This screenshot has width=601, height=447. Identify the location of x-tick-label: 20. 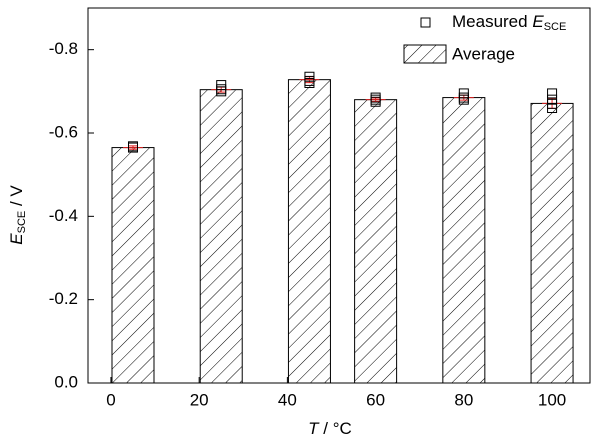
(199, 399).